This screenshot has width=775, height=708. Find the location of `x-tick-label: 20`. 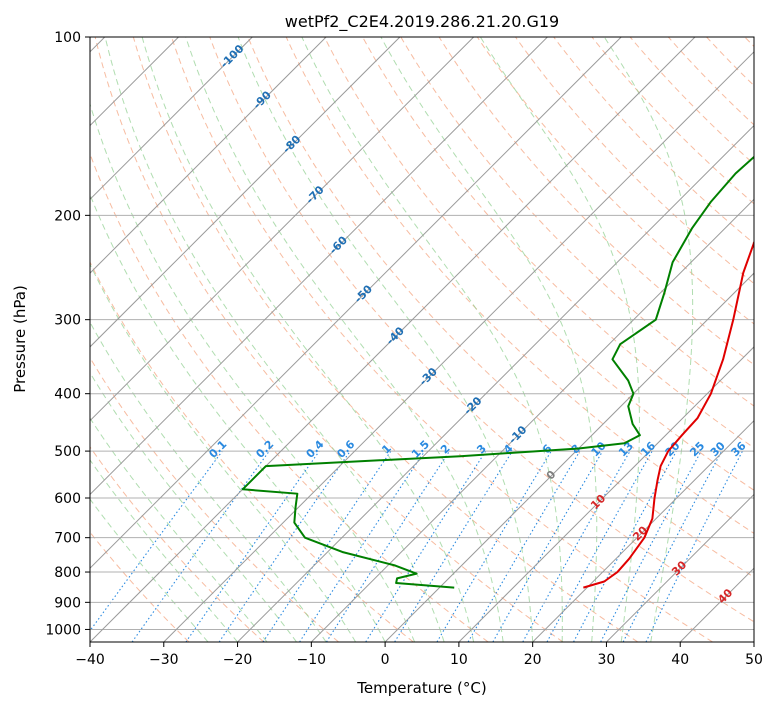

x-tick-label: 20 is located at coordinates (533, 660).